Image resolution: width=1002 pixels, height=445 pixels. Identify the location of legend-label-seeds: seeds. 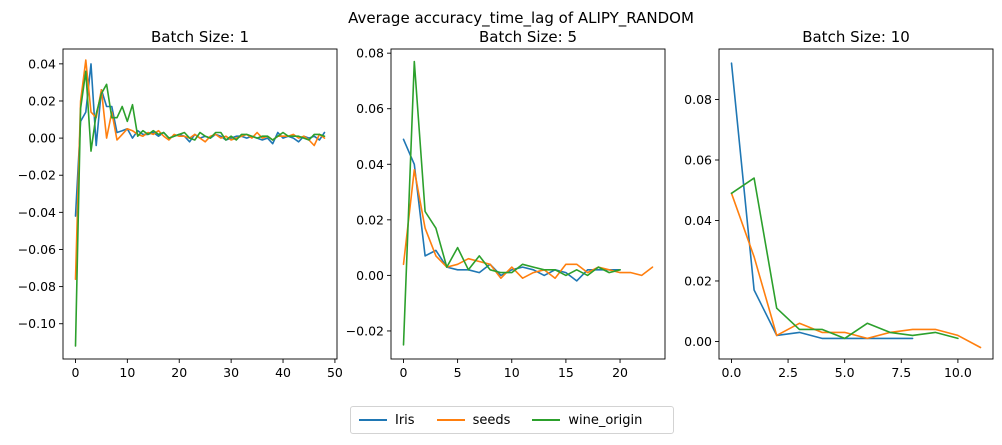
(491, 420).